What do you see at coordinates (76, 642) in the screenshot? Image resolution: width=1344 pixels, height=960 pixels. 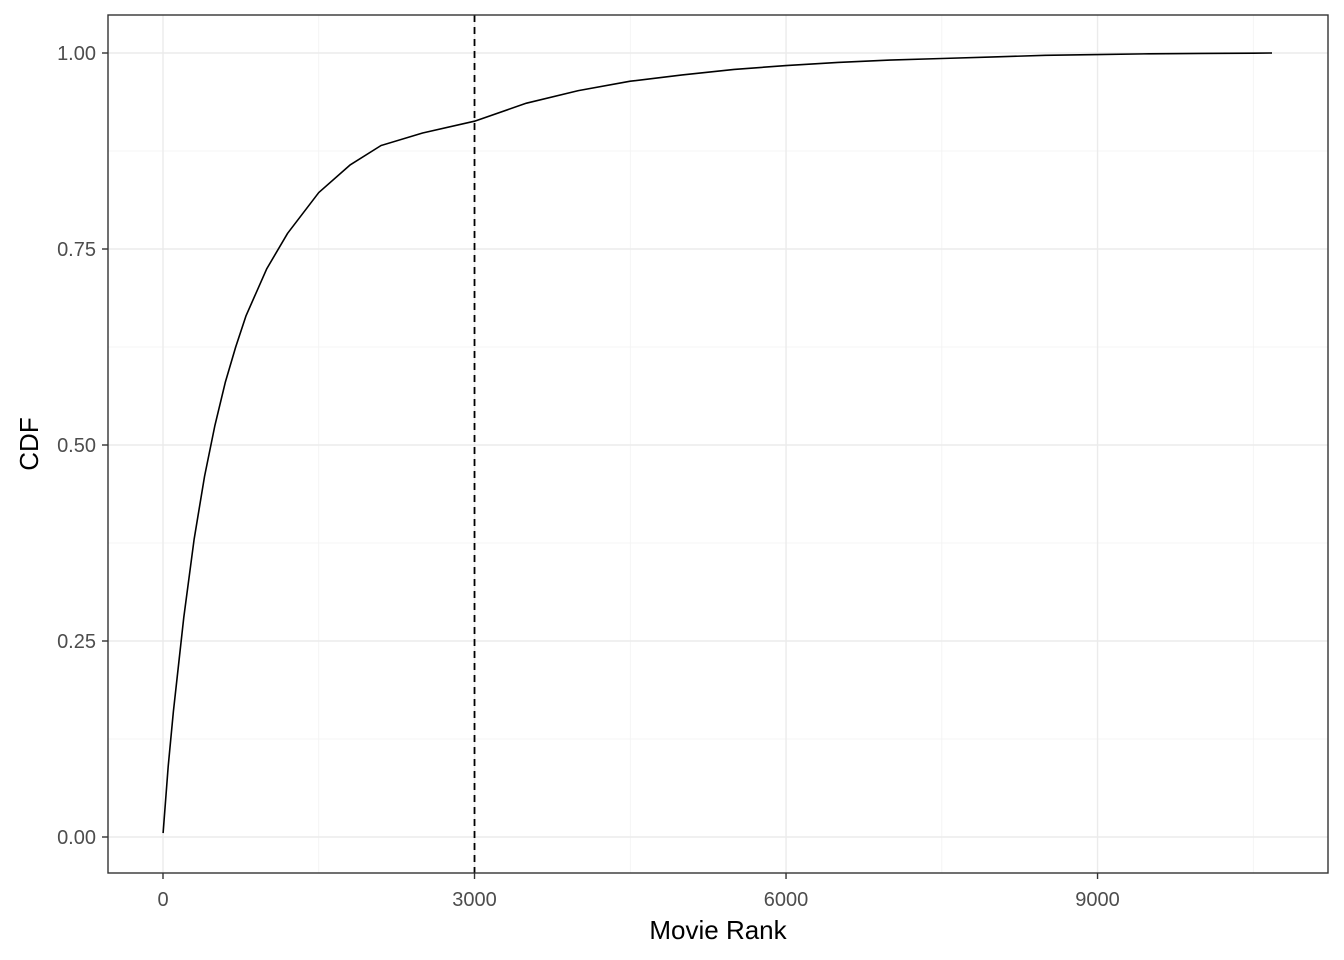 I see `y-tick-label: 0.25` at bounding box center [76, 642].